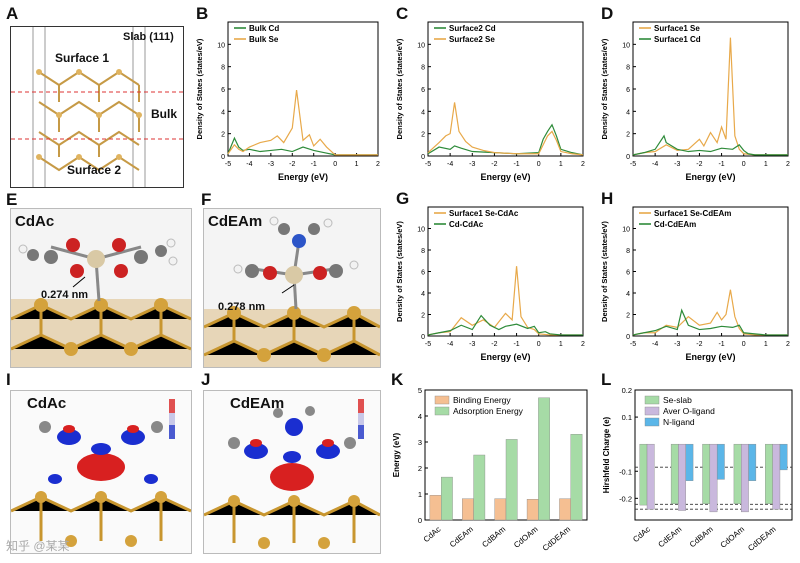 This screenshot has height=563, width=800. What do you see at coordinates (97, 107) in the screenshot?
I see `slab-diagram: Slab (111) Surface 1 Bulk Surface 2` at bounding box center [97, 107].